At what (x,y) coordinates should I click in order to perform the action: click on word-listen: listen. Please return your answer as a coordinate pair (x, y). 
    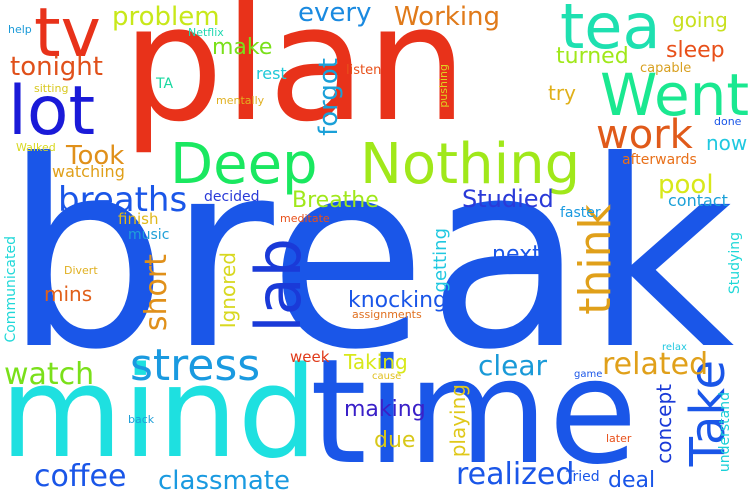
    Looking at the image, I should click on (364, 70).